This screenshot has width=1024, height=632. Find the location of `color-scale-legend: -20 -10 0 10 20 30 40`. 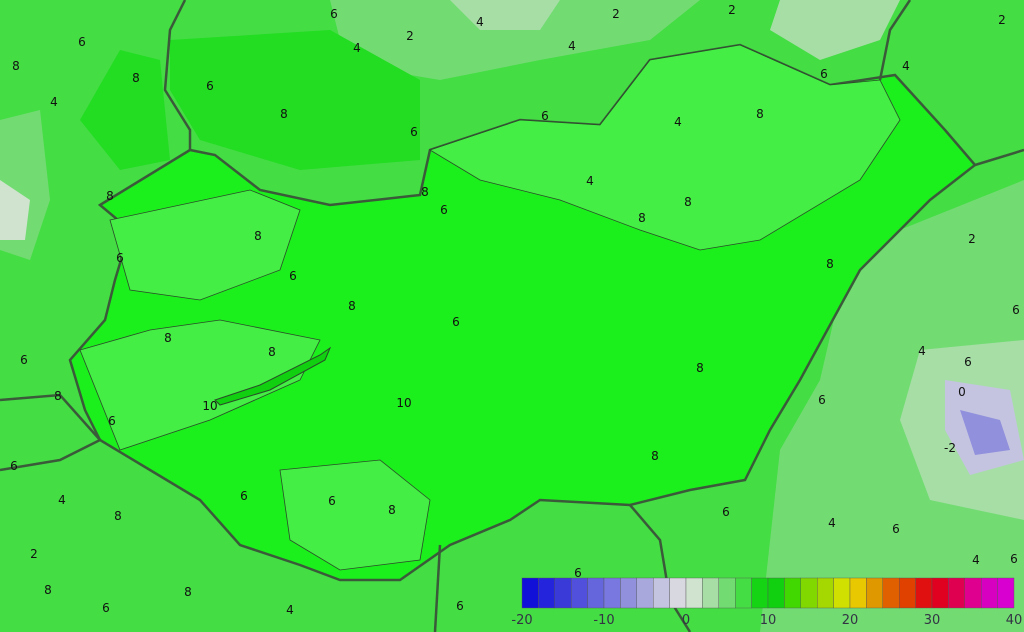

color-scale-legend: -20 -10 0 10 20 30 40 is located at coordinates (767, 602).